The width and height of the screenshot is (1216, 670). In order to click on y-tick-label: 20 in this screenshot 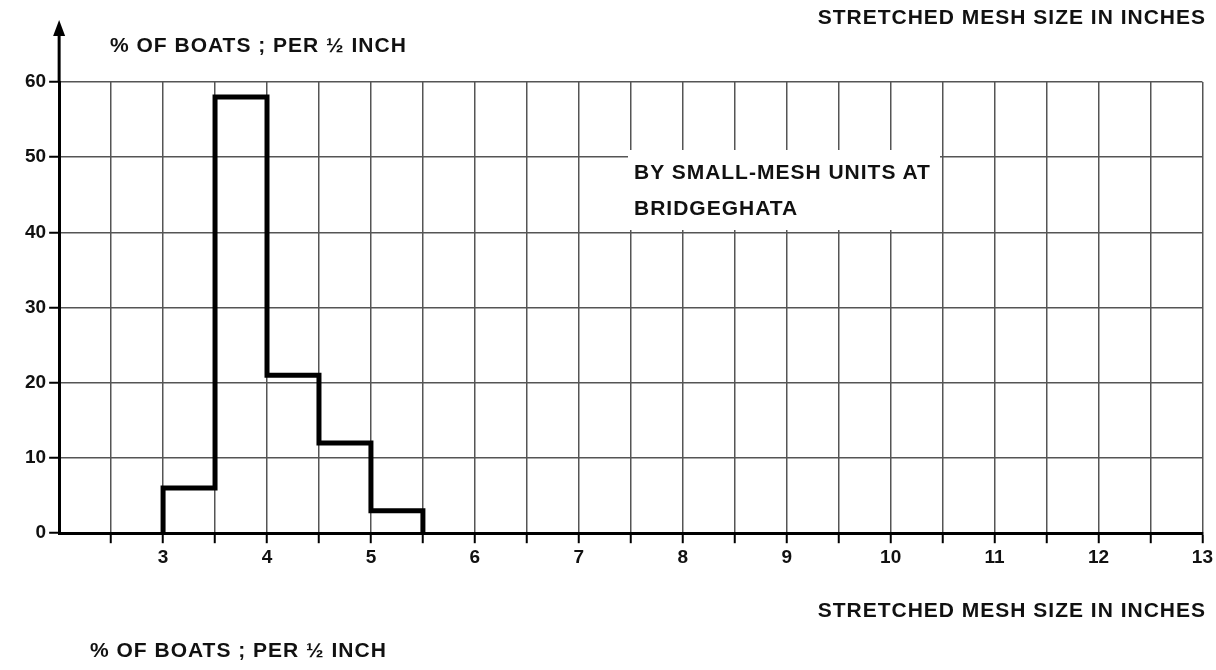, I will do `click(35, 382)`.